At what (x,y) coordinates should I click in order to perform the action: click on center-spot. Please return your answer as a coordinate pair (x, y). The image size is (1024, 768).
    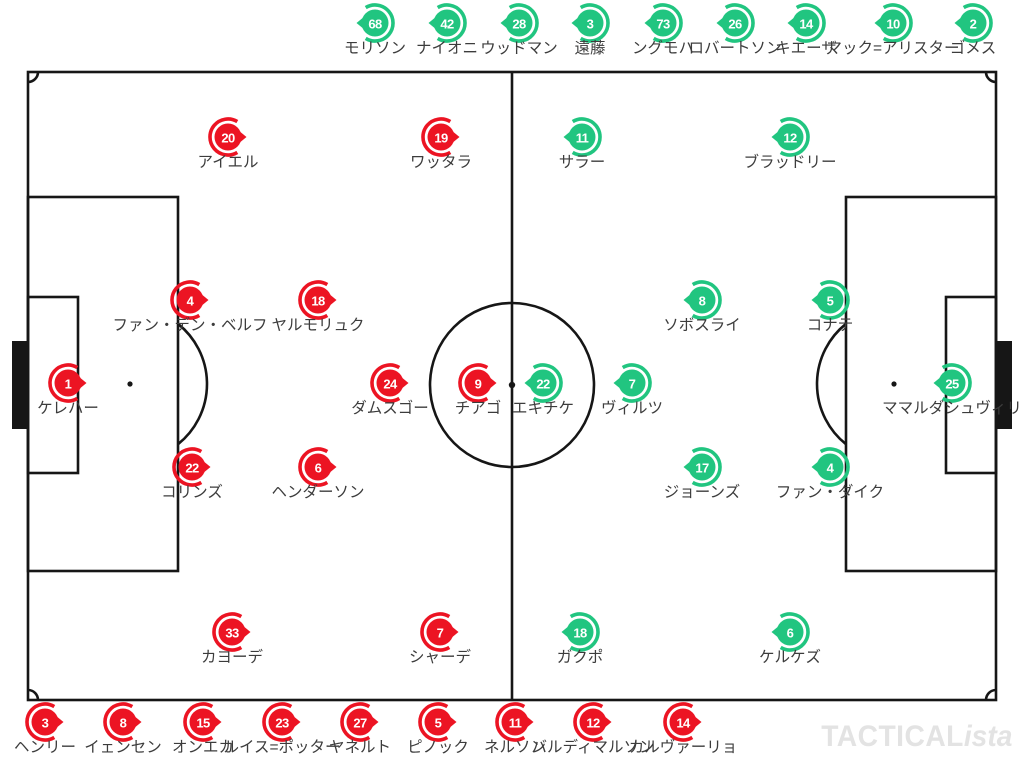
    Looking at the image, I should click on (512, 385).